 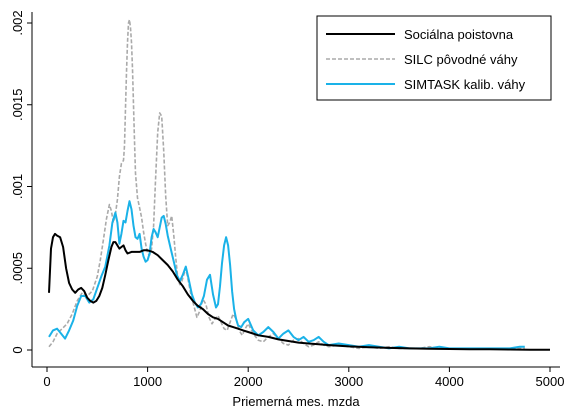 What do you see at coordinates (303, 378) in the screenshot?
I see `x-ticks: 0 1000 2000 3000 4000 5000` at bounding box center [303, 378].